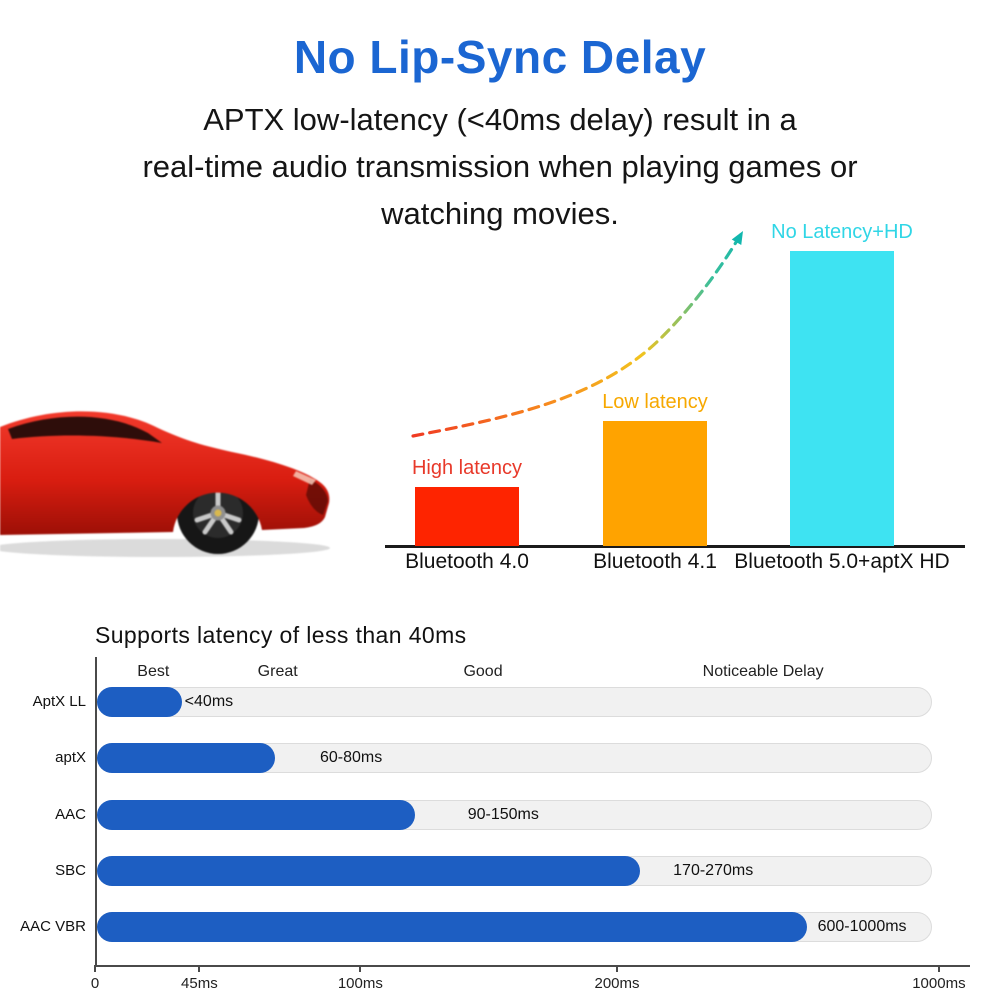 The width and height of the screenshot is (1000, 1000). What do you see at coordinates (467, 561) in the screenshot?
I see `bar-category-label: Bluetooth 4.0` at bounding box center [467, 561].